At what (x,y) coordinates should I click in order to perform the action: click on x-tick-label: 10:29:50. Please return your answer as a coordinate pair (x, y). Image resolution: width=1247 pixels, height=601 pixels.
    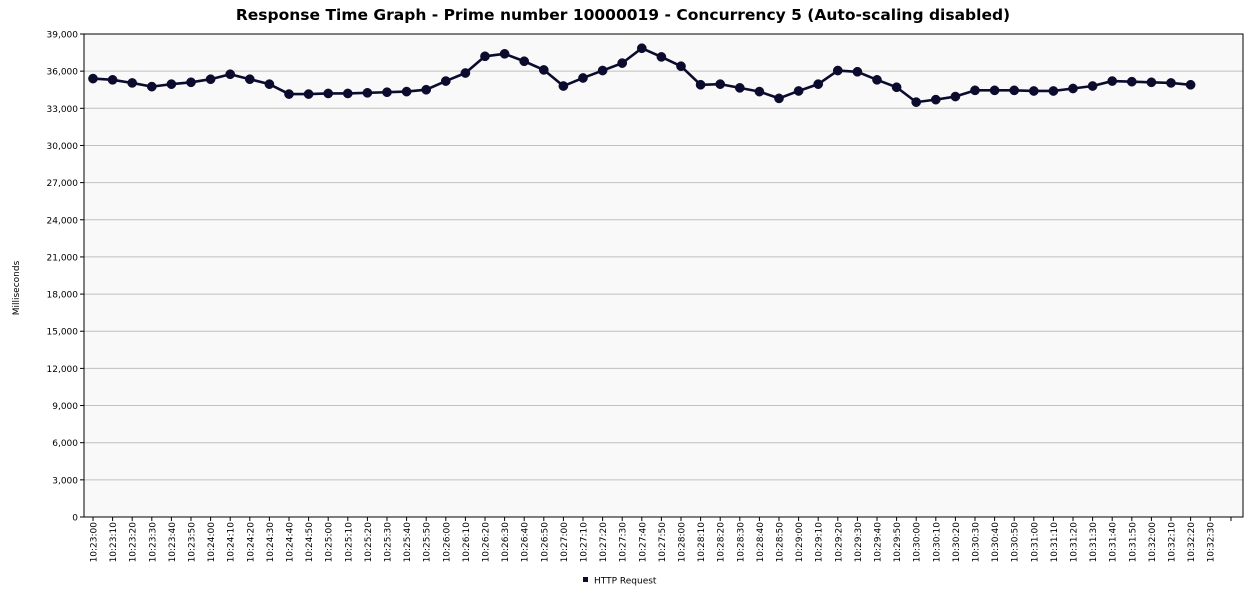
    Looking at the image, I should click on (898, 542).